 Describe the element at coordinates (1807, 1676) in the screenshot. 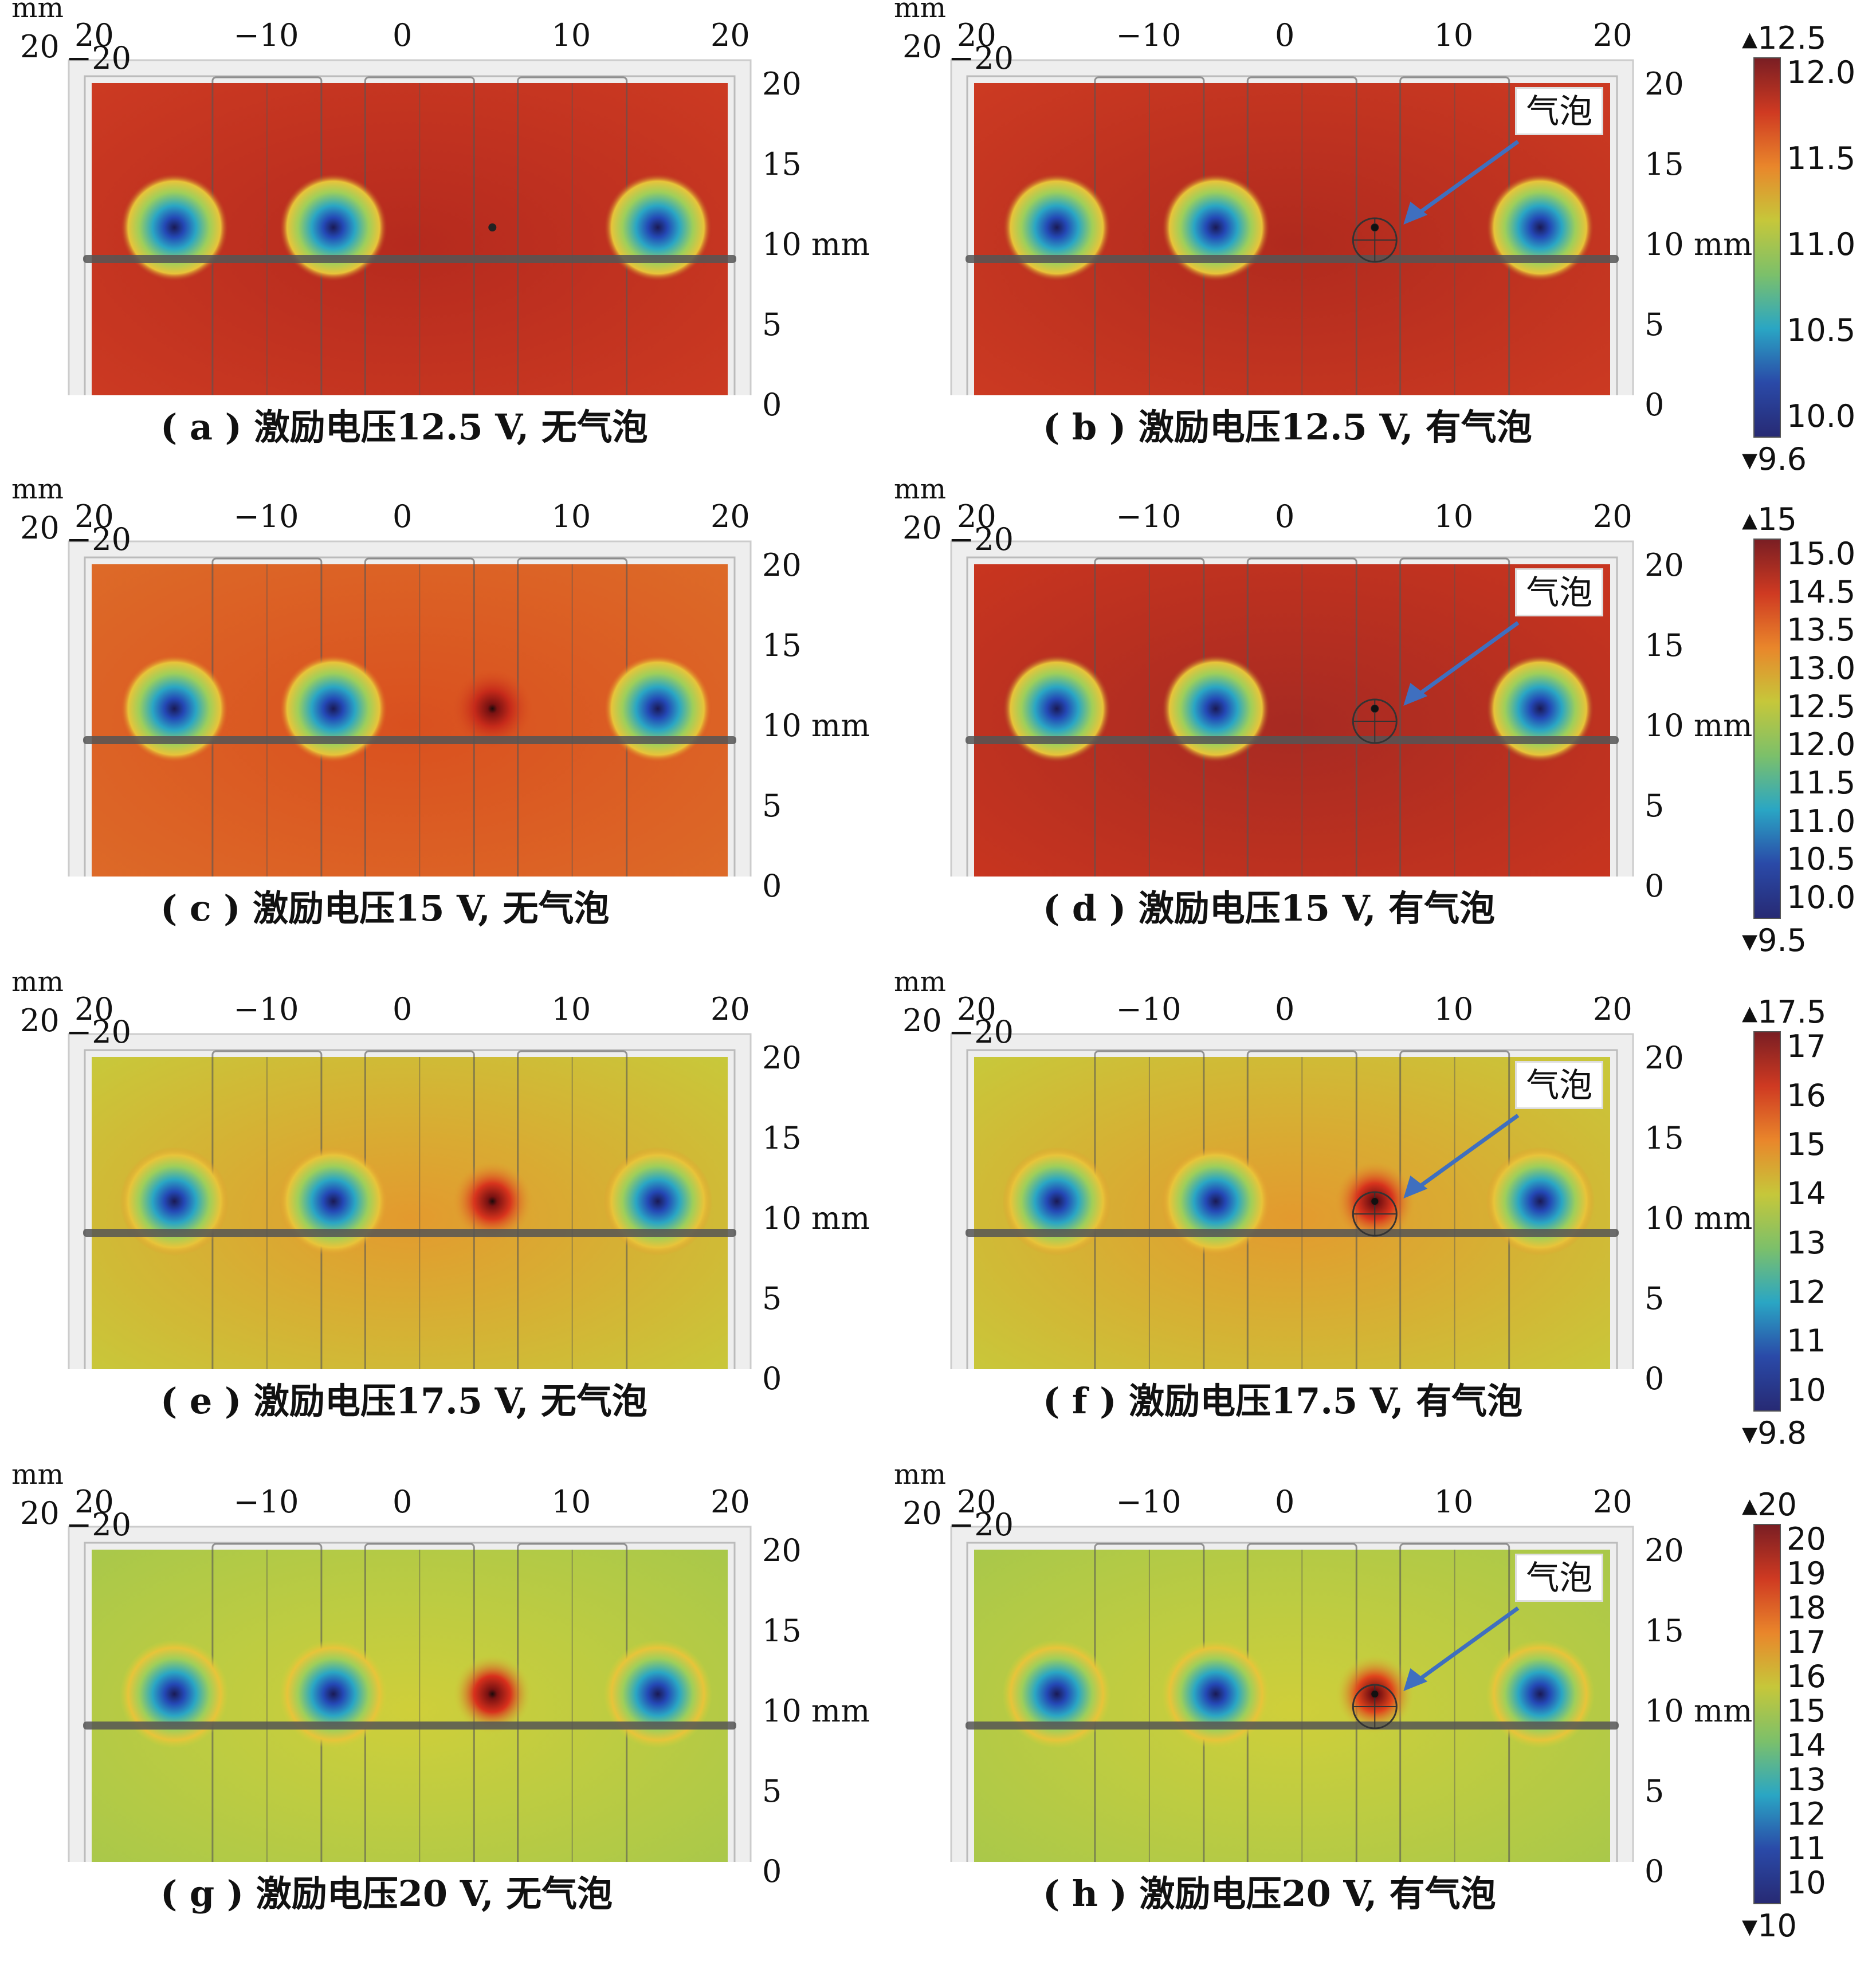

I see `colorbar-tick-label: 16` at that location.